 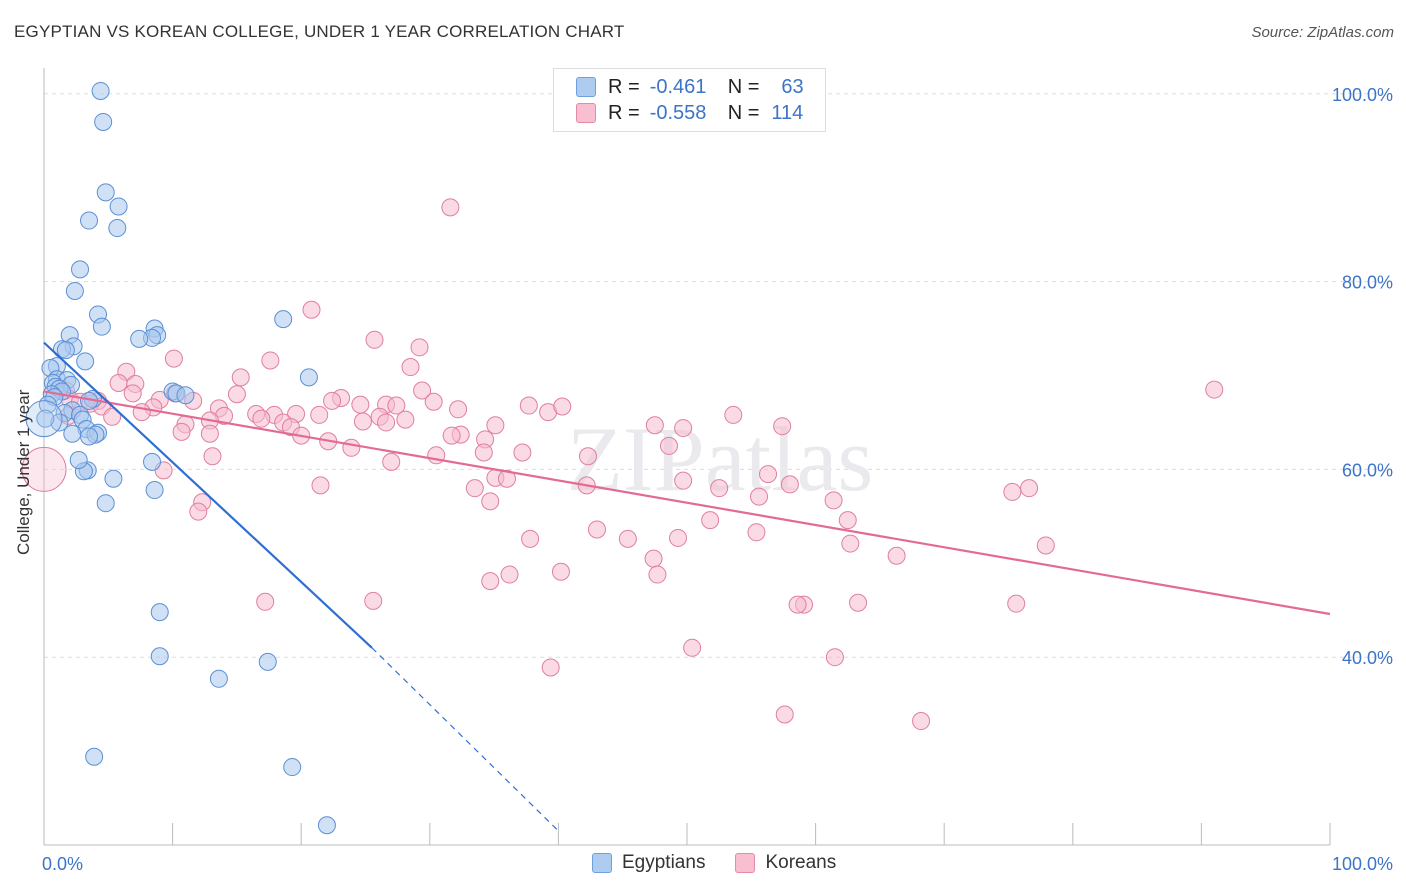 I want to click on legend-n-value: 63, so click(x=792, y=86).